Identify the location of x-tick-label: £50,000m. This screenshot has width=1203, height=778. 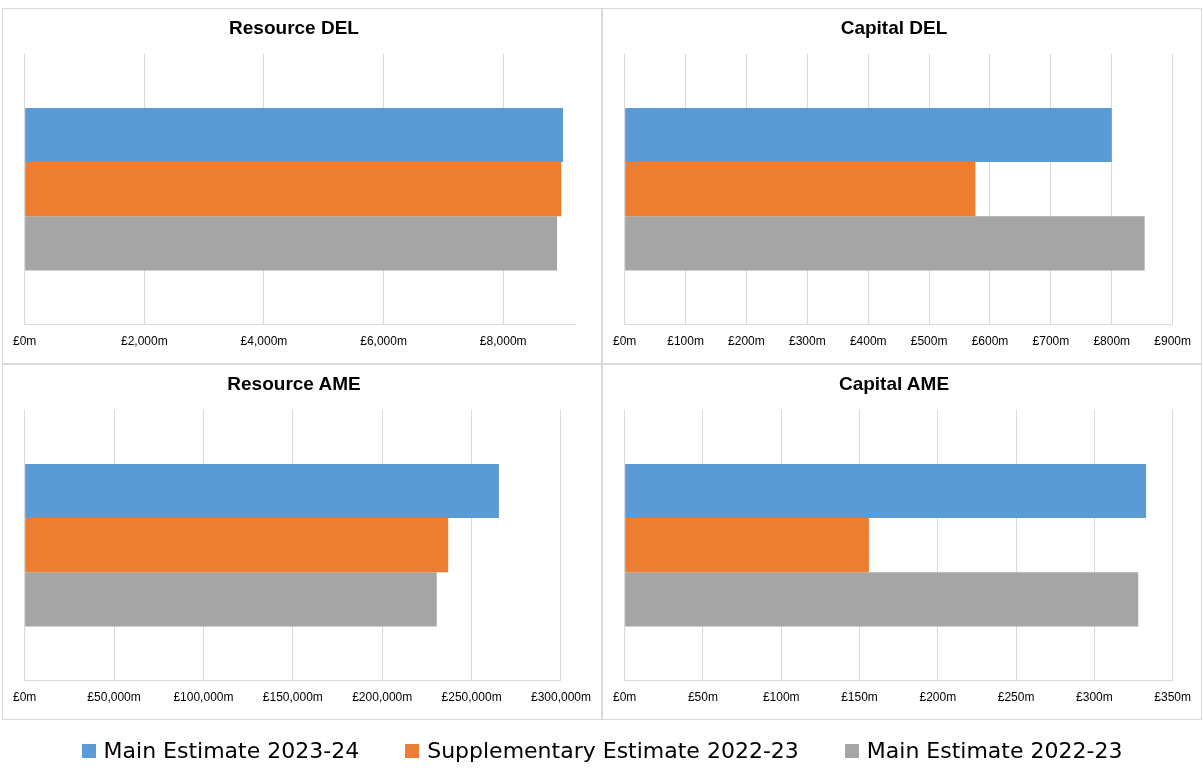
(114, 697).